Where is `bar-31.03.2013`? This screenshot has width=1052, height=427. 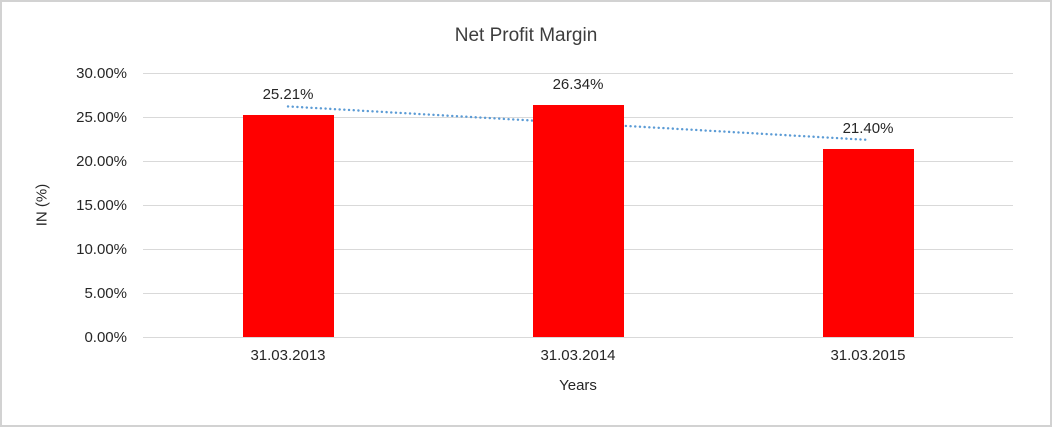 bar-31.03.2013 is located at coordinates (288, 226).